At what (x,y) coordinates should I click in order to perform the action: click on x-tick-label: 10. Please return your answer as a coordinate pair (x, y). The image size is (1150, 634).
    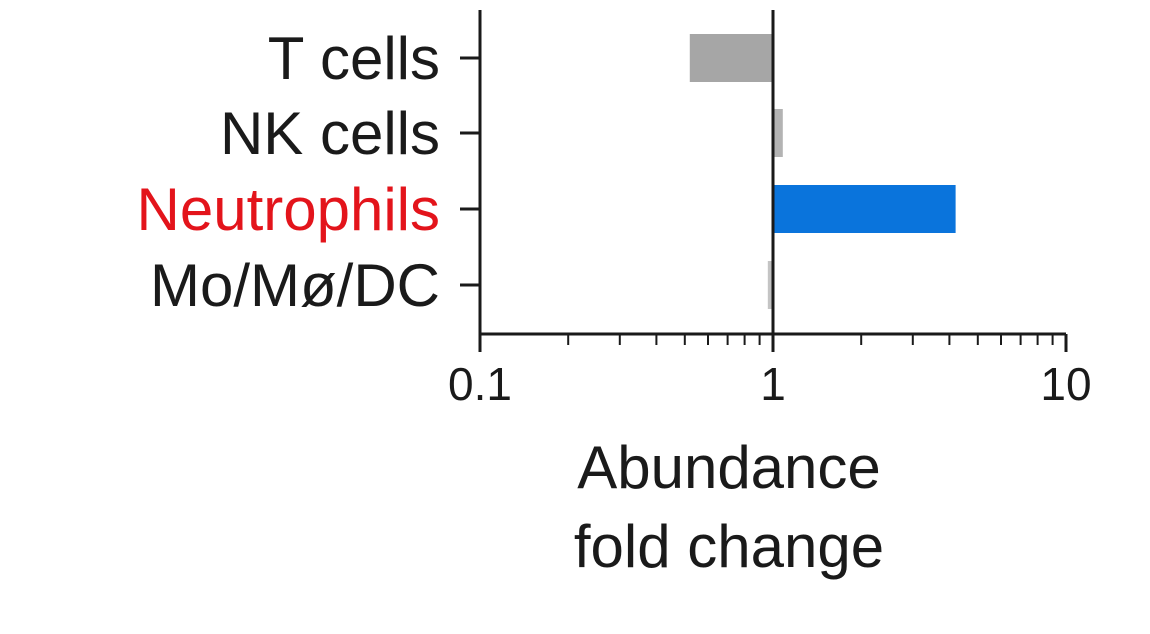
    Looking at the image, I should click on (1065, 384).